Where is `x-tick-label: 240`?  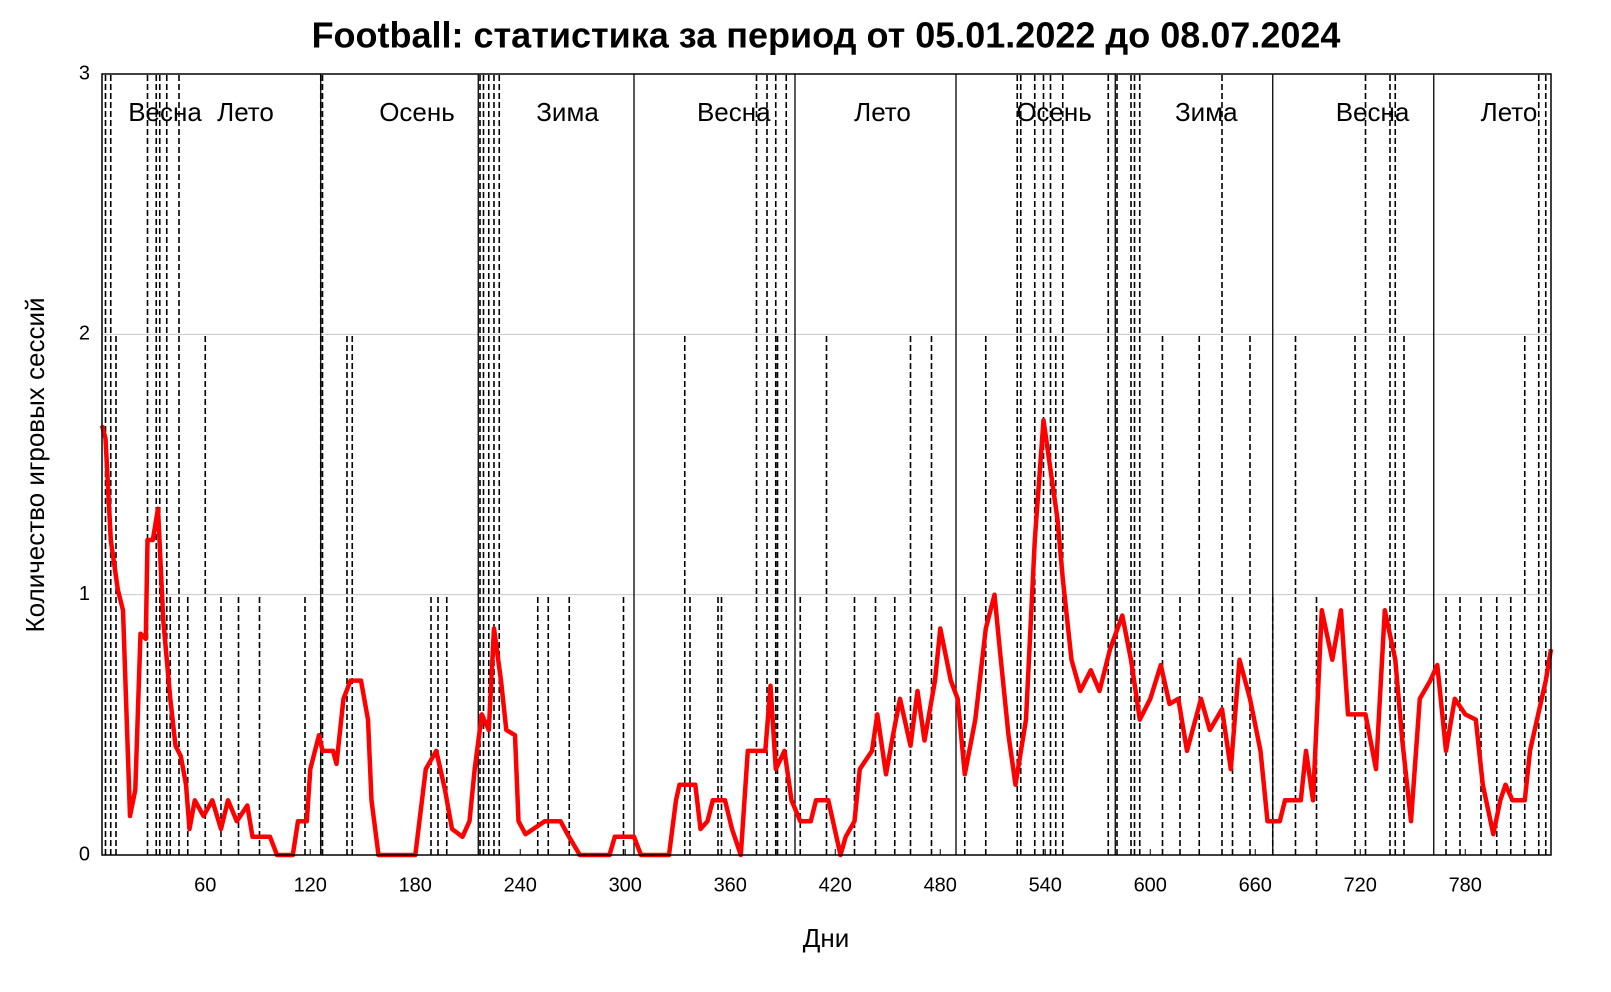 x-tick-label: 240 is located at coordinates (520, 885).